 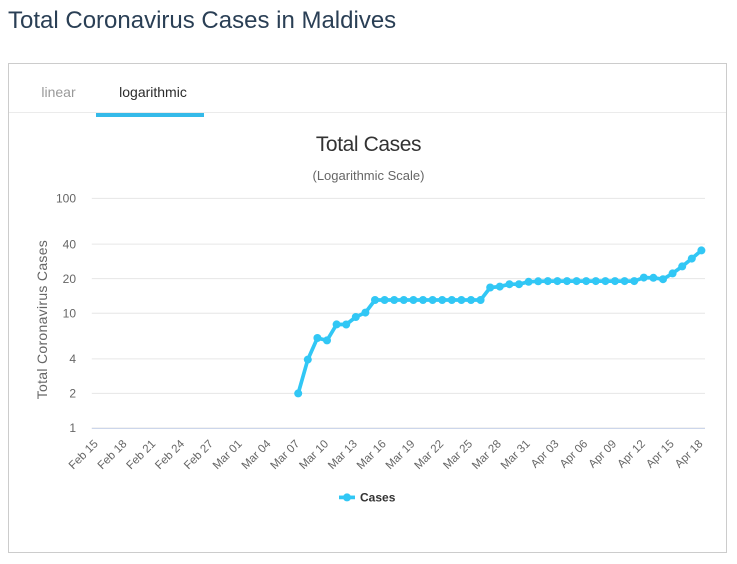 I want to click on svg-text: Feb 18, so click(x=113, y=455).